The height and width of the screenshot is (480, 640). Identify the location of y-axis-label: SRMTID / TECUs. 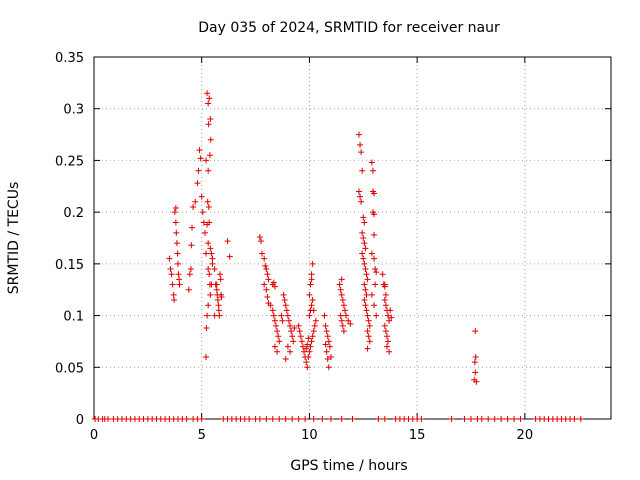
(14, 238).